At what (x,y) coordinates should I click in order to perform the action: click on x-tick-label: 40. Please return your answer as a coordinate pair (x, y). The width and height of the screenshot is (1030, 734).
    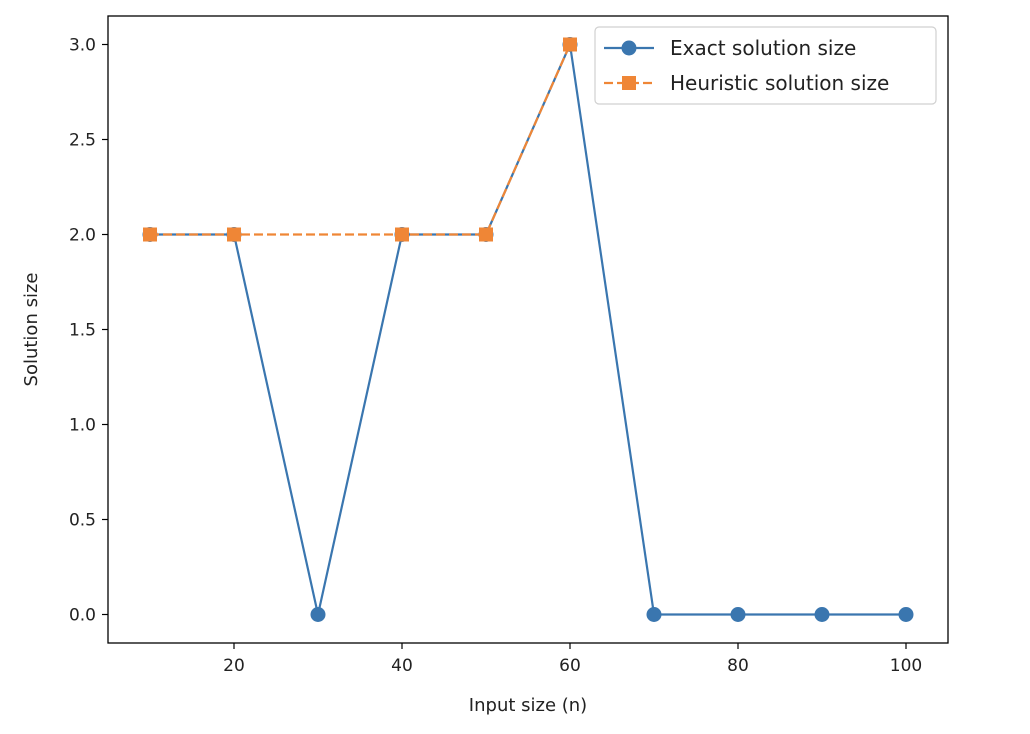
    Looking at the image, I should click on (402, 666).